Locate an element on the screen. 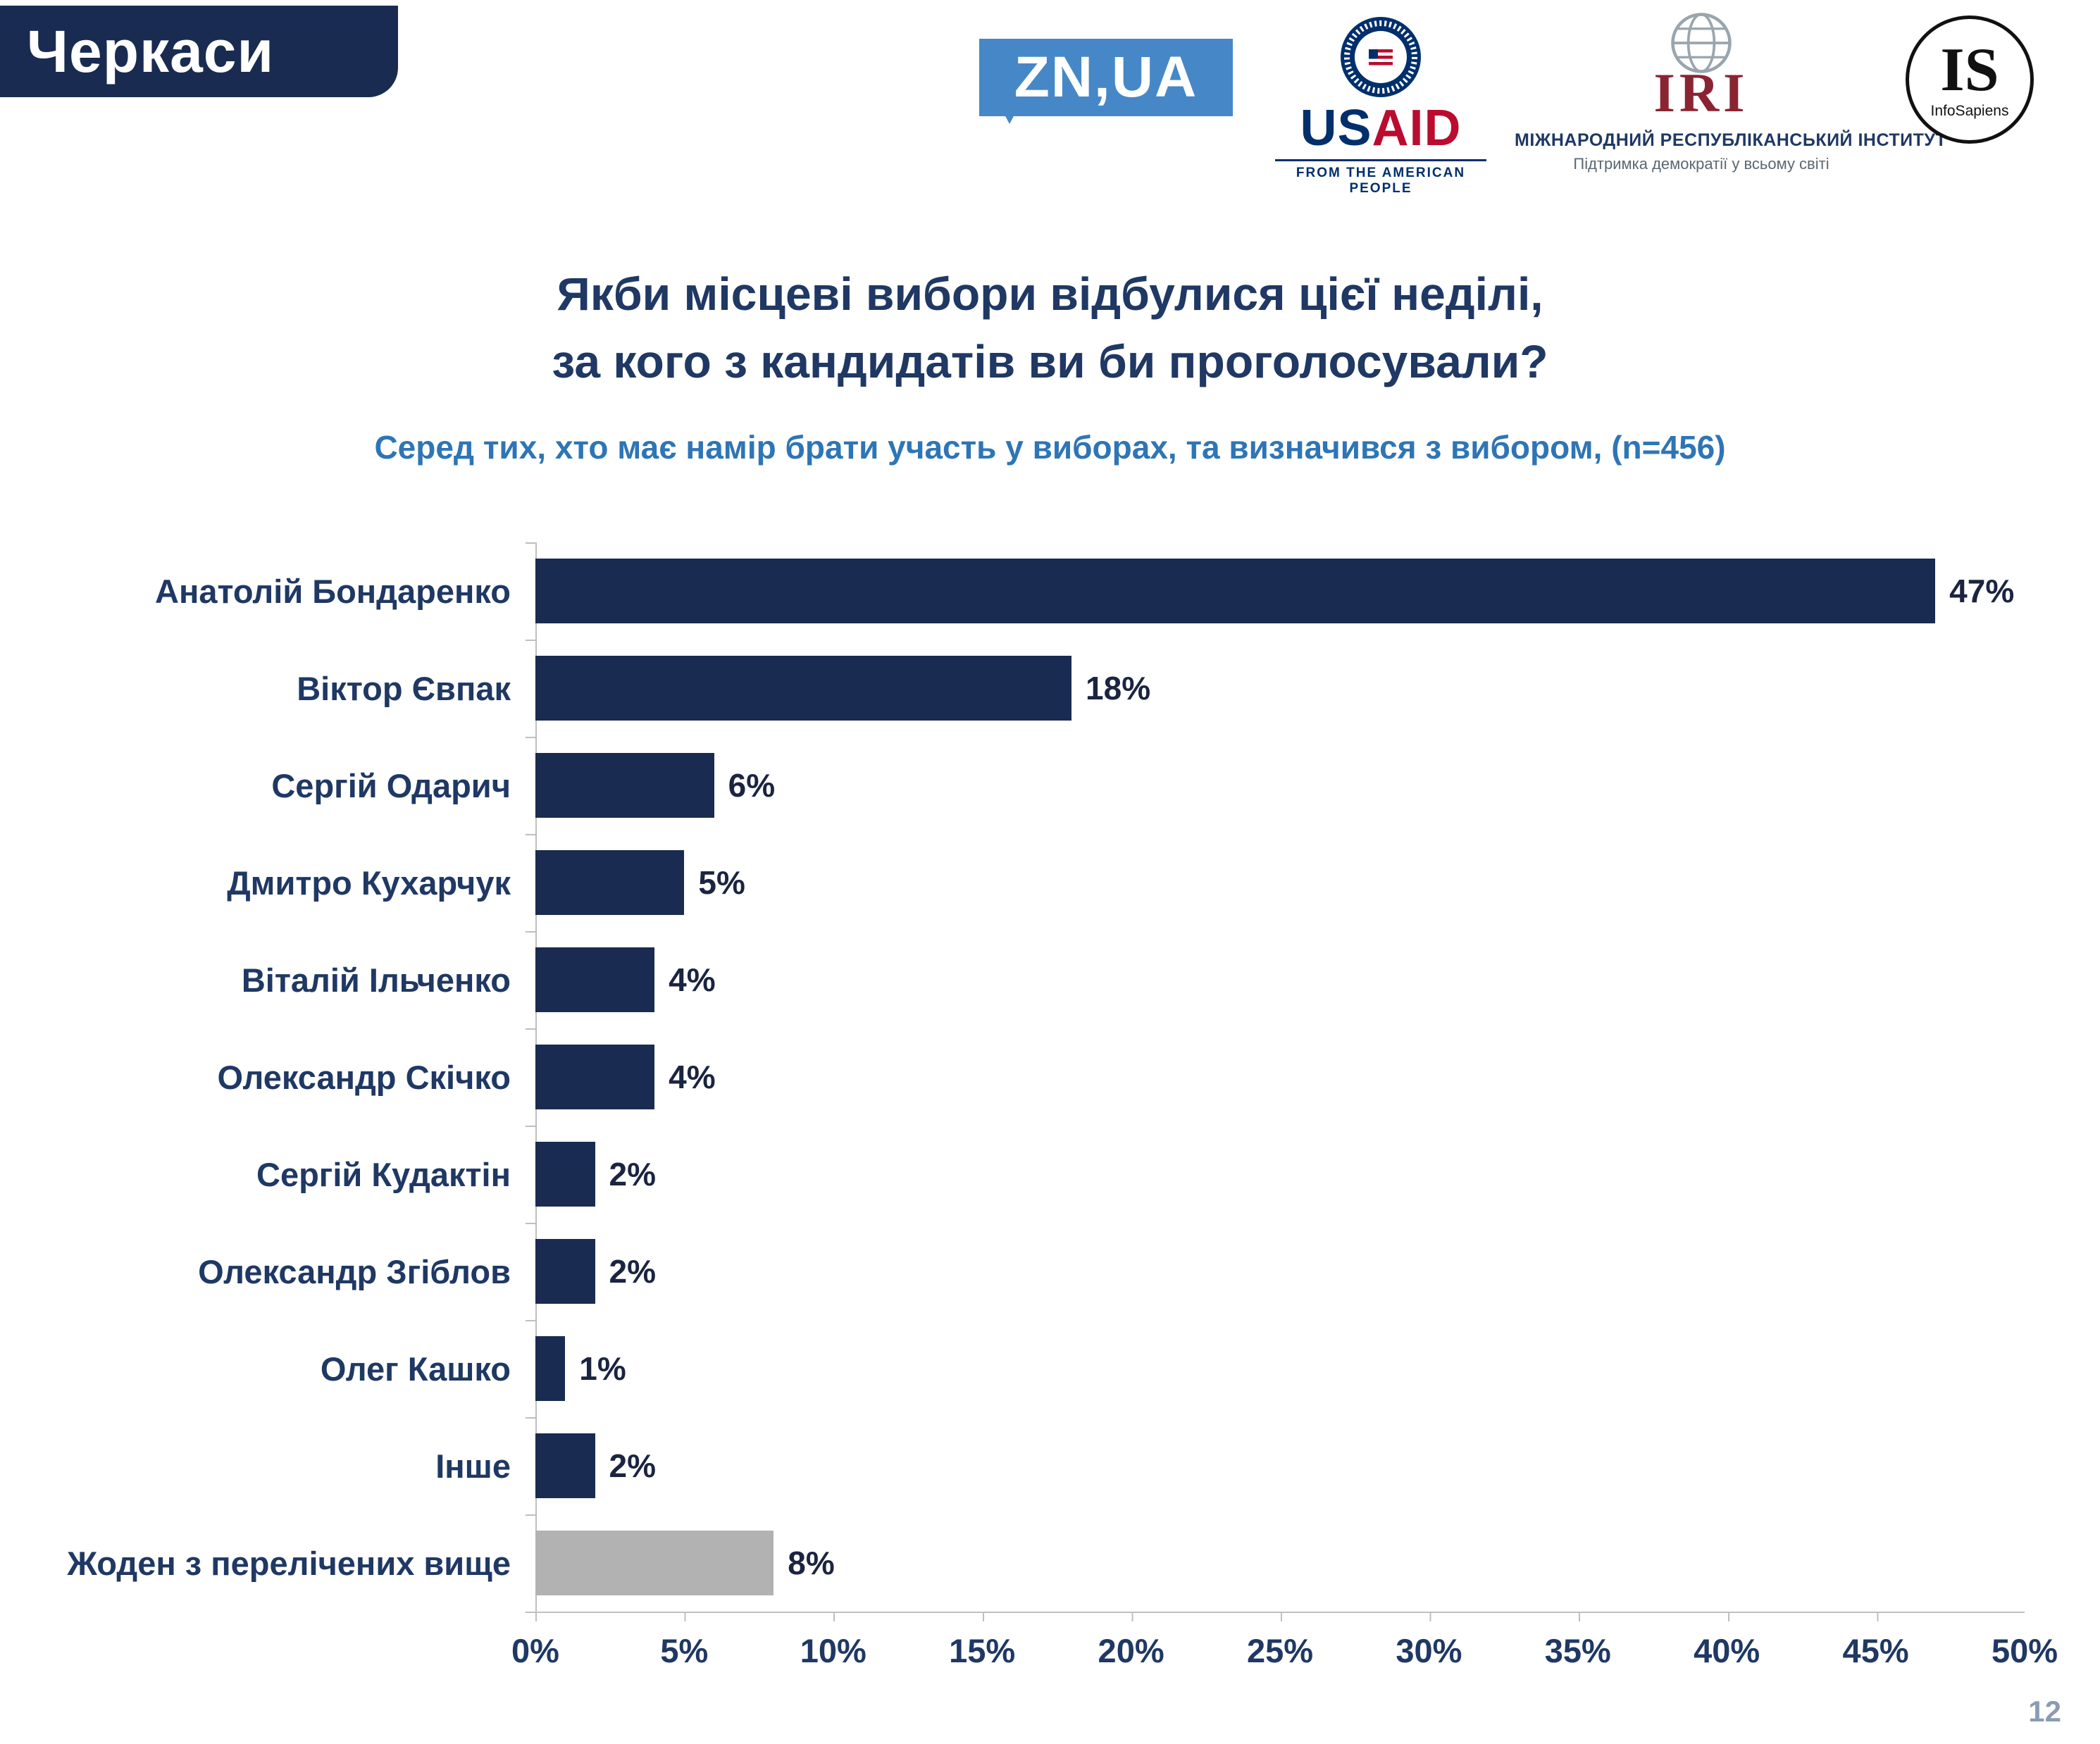 The width and height of the screenshot is (2100, 1744). category-label: Сергій Кудактін is located at coordinates (384, 1174).